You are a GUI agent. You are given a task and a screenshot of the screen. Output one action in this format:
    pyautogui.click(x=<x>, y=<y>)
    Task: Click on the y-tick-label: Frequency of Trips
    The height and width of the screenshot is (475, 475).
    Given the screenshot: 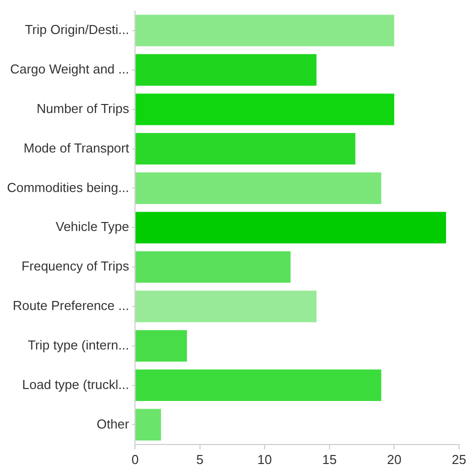 What is the action you would take?
    pyautogui.click(x=75, y=266)
    